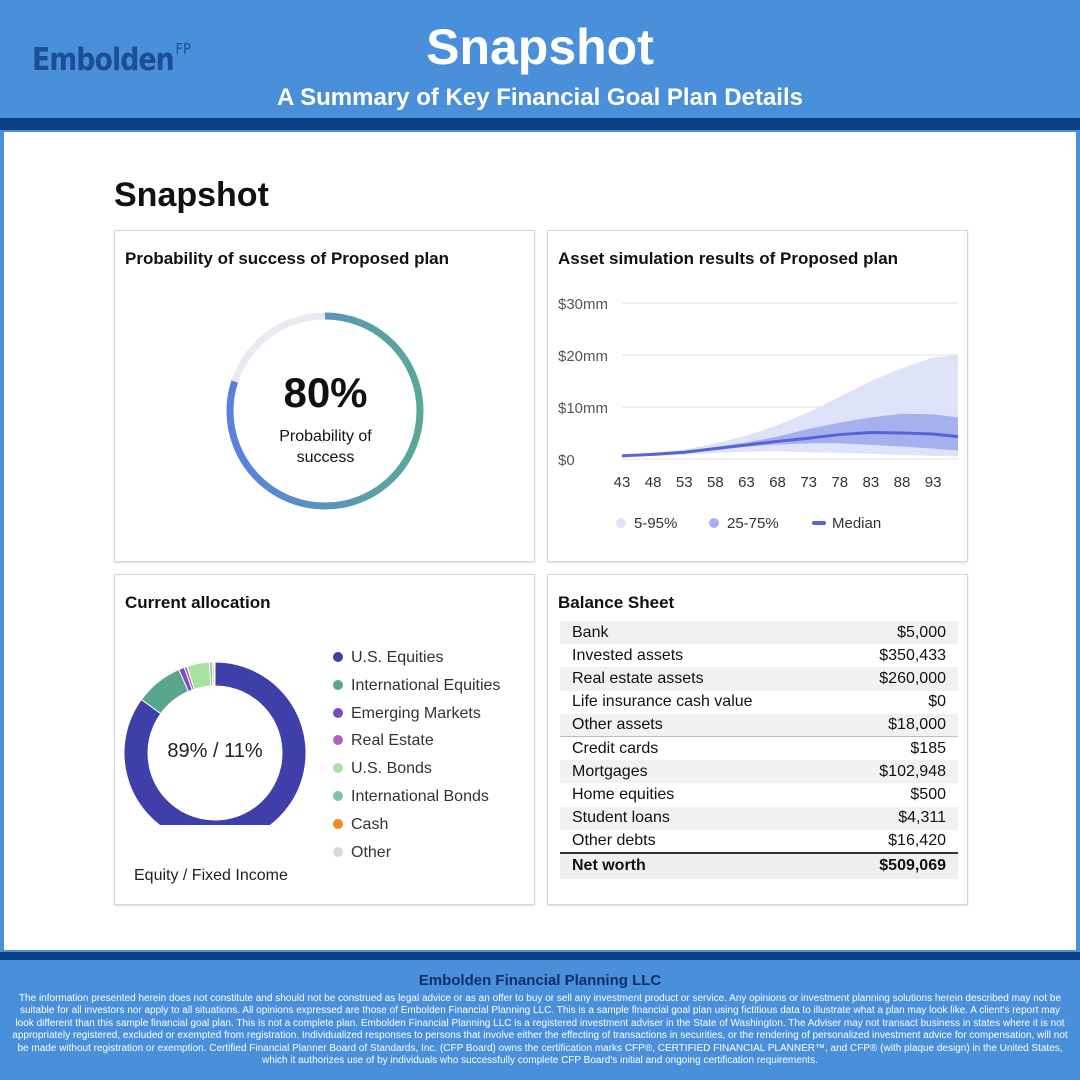 This screenshot has height=1080, width=1080. Describe the element at coordinates (714, 523) in the screenshot. I see `legend-25-75-swatch` at that location.